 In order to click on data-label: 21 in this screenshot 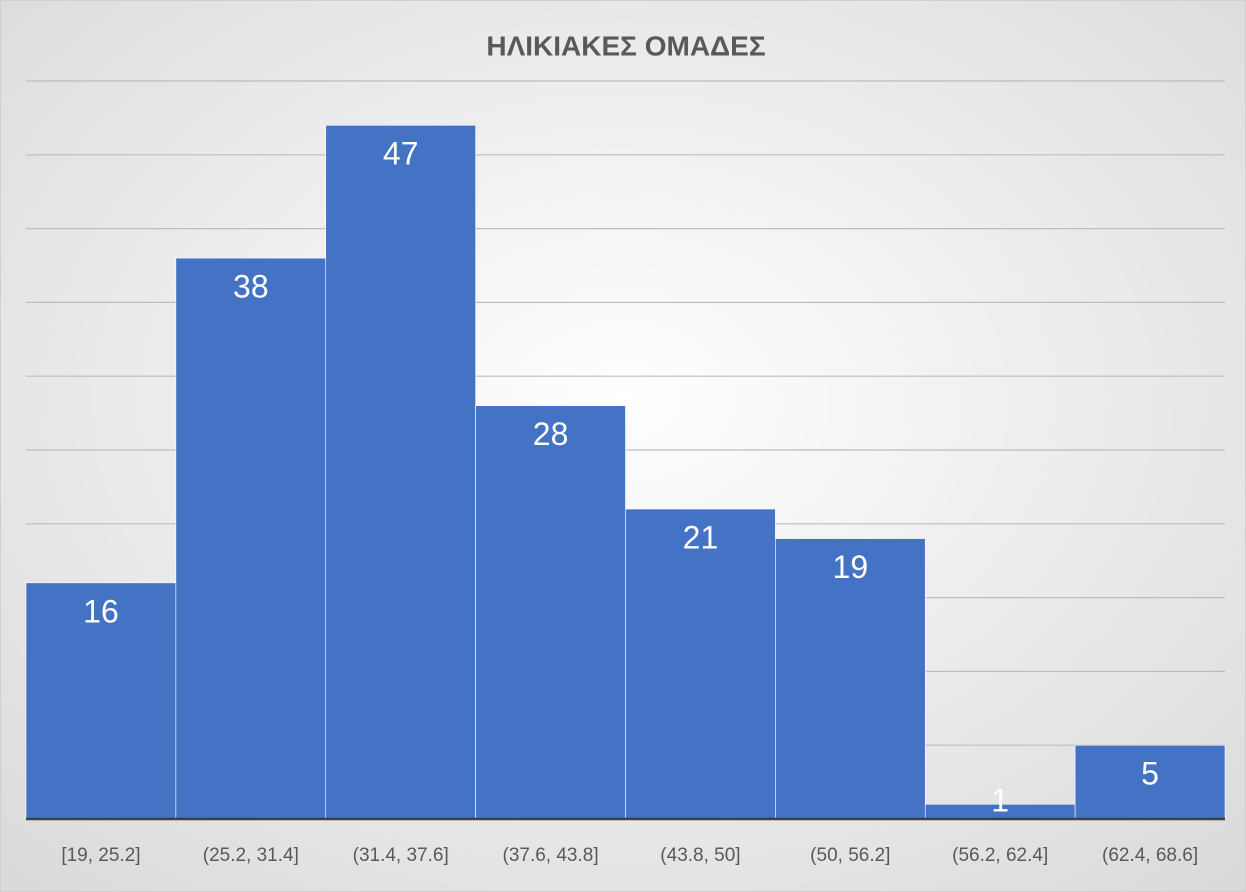, I will do `click(701, 537)`.